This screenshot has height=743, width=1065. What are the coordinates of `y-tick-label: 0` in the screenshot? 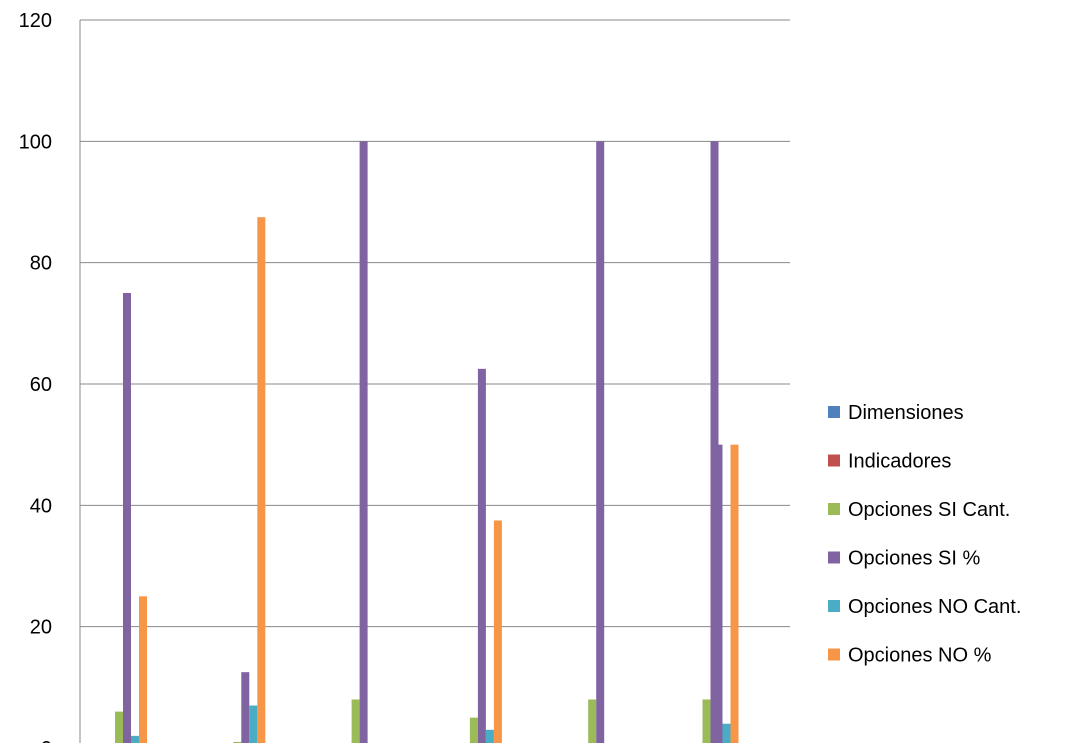 It's located at (46, 740).